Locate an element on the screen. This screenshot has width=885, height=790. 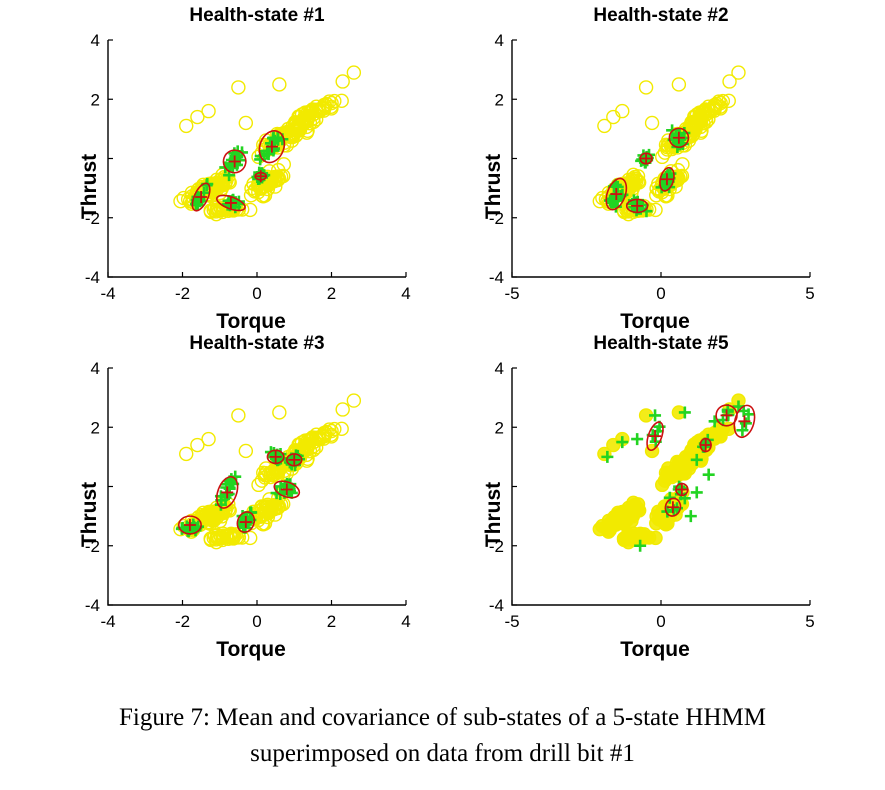
y-tick-label: 4 is located at coordinates (95, 368).